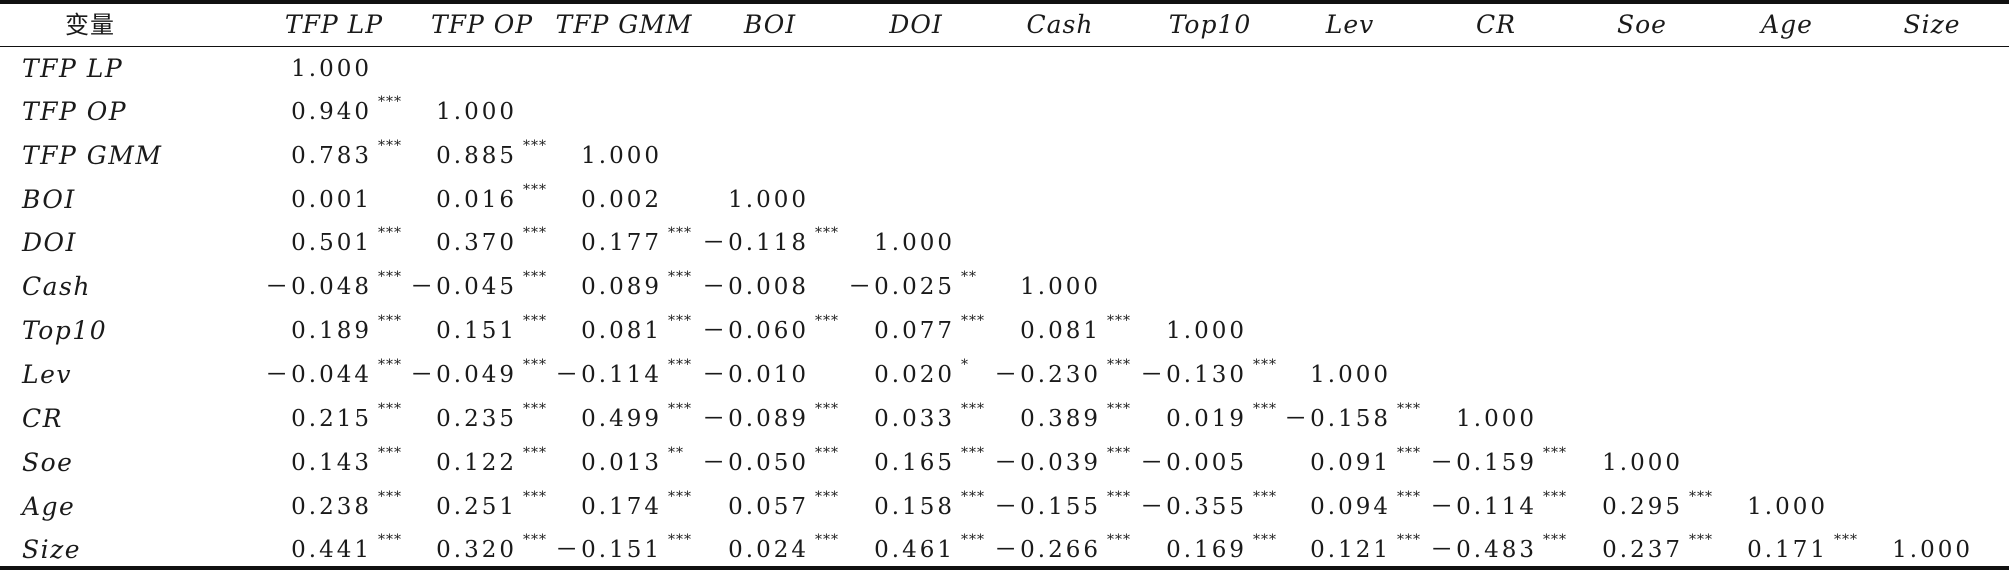 This screenshot has height=572, width=2009. Describe the element at coordinates (914, 463) in the screenshot. I see `cell-value: 0.165` at that location.